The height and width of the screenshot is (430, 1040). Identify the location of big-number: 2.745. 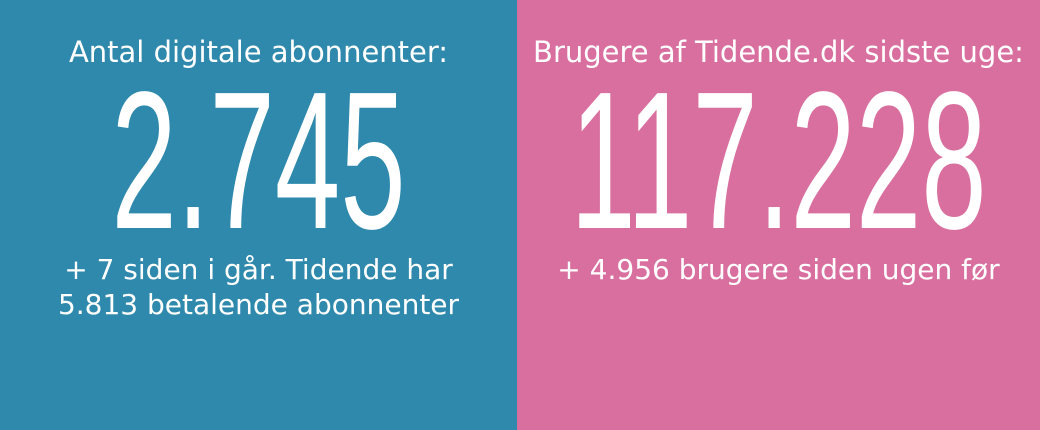
(258, 161).